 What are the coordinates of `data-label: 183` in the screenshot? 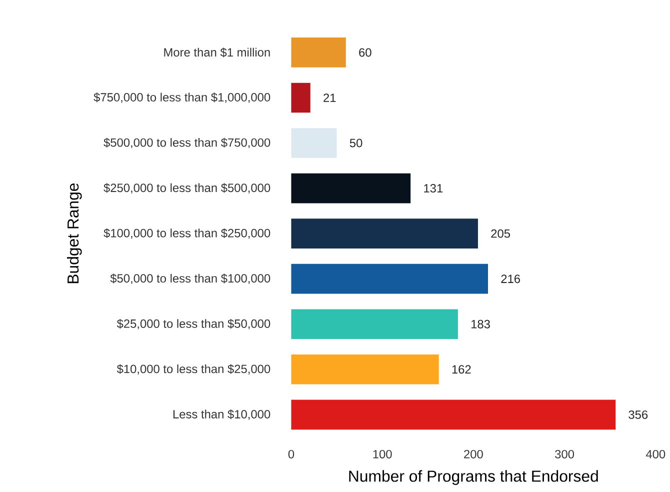 It's located at (480, 324).